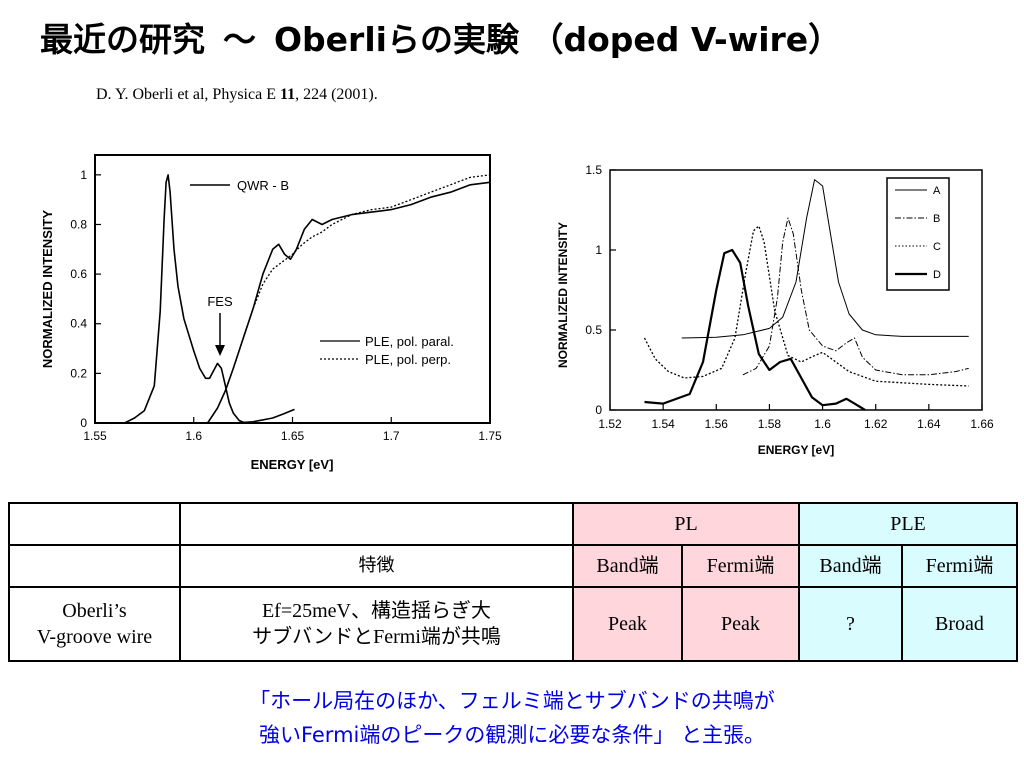 Image resolution: width=1024 pixels, height=768 pixels. I want to click on x-tick-label: 1.64, so click(929, 424).